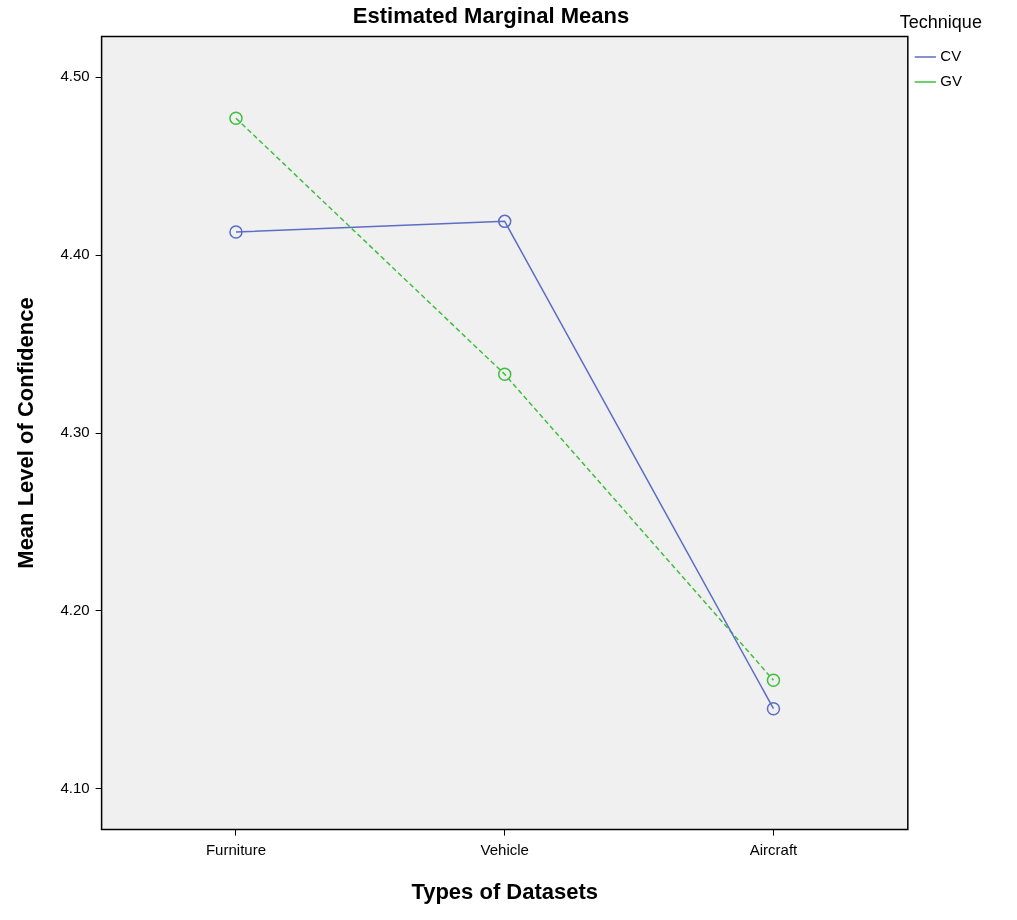 This screenshot has height=920, width=1017. I want to click on x-axis-title: Types of Datasets, so click(505, 891).